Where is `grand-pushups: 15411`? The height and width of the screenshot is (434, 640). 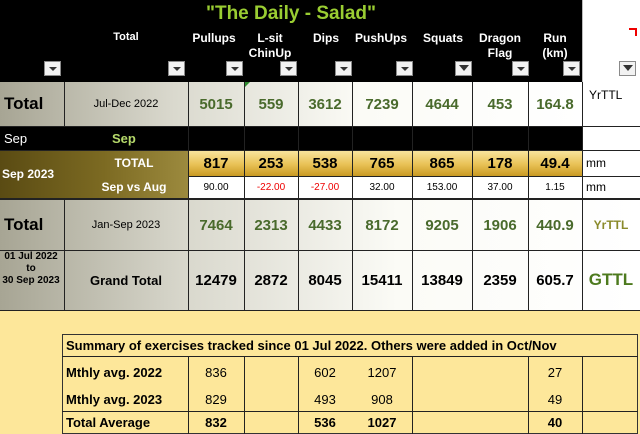
grand-pushups: 15411 is located at coordinates (382, 280).